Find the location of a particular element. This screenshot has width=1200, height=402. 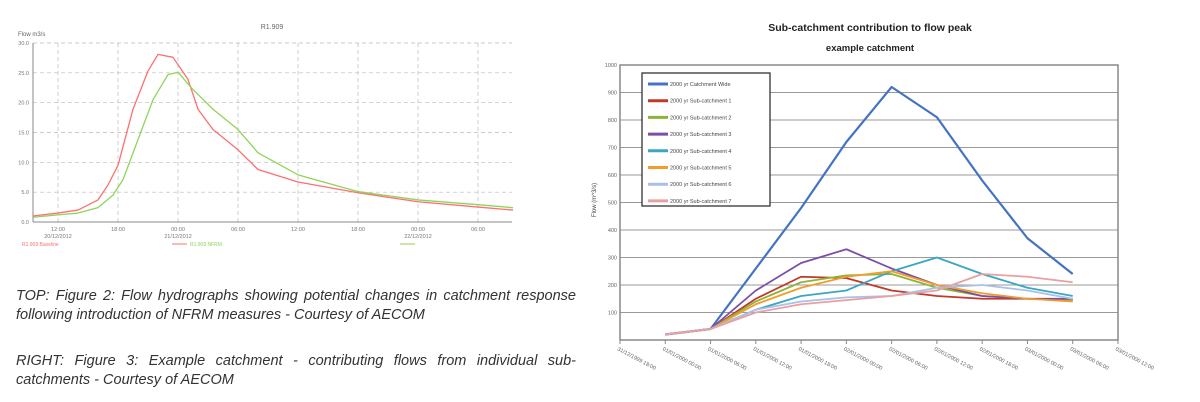

legend-entry: 2000 yr Sub-catchment 1 is located at coordinates (700, 102).